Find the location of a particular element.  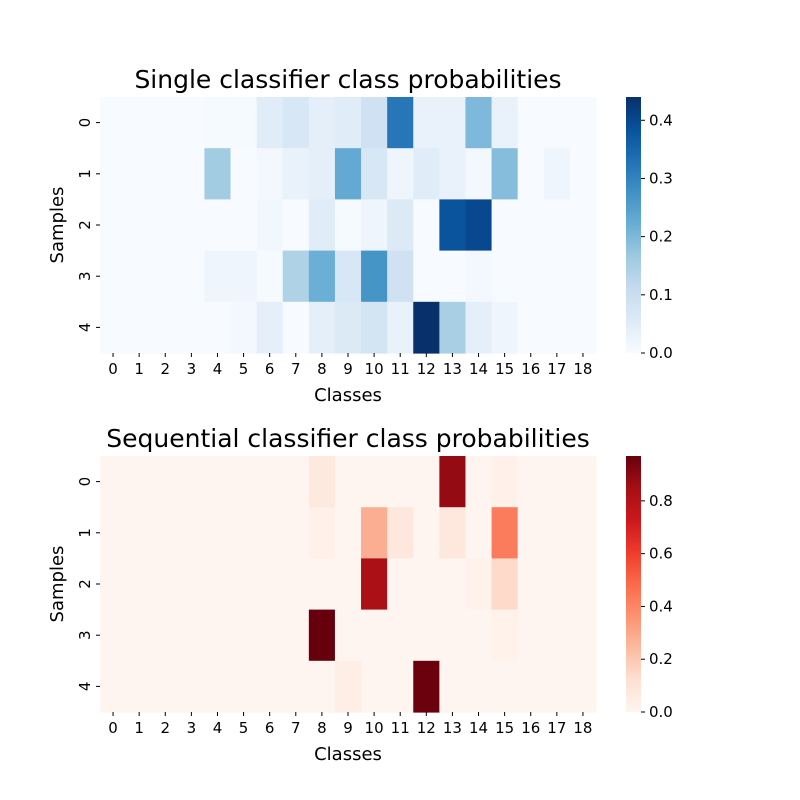

x-tick-label: 12 is located at coordinates (426, 369).